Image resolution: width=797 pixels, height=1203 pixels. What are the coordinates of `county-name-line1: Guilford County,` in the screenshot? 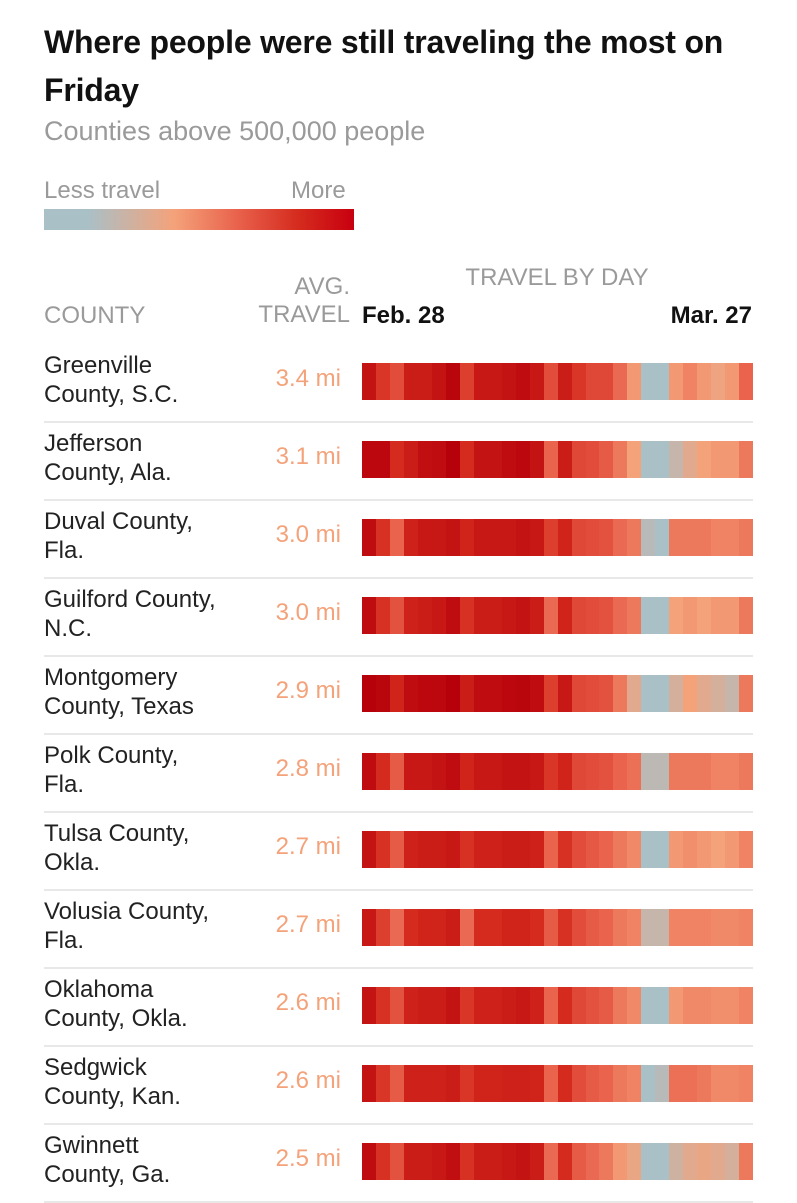 It's located at (130, 599).